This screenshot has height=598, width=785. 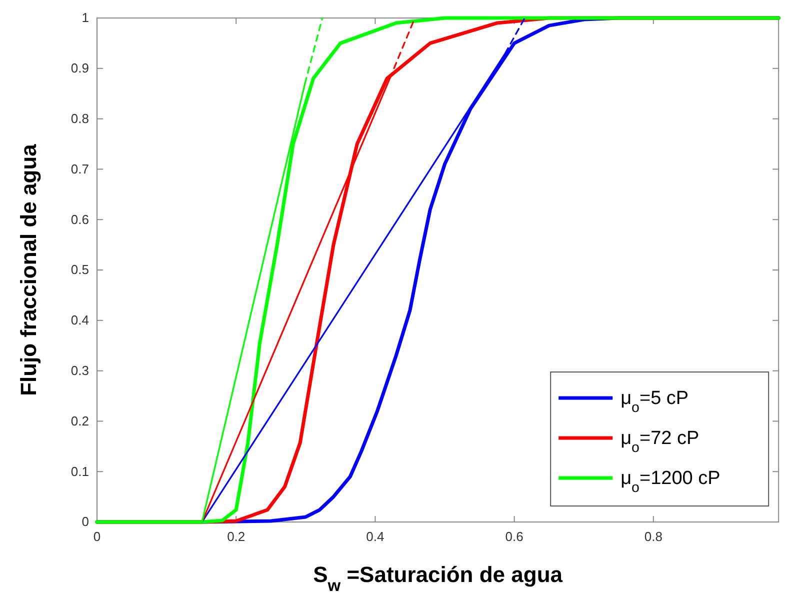 What do you see at coordinates (79, 168) in the screenshot?
I see `y-tick-label: 0.7` at bounding box center [79, 168].